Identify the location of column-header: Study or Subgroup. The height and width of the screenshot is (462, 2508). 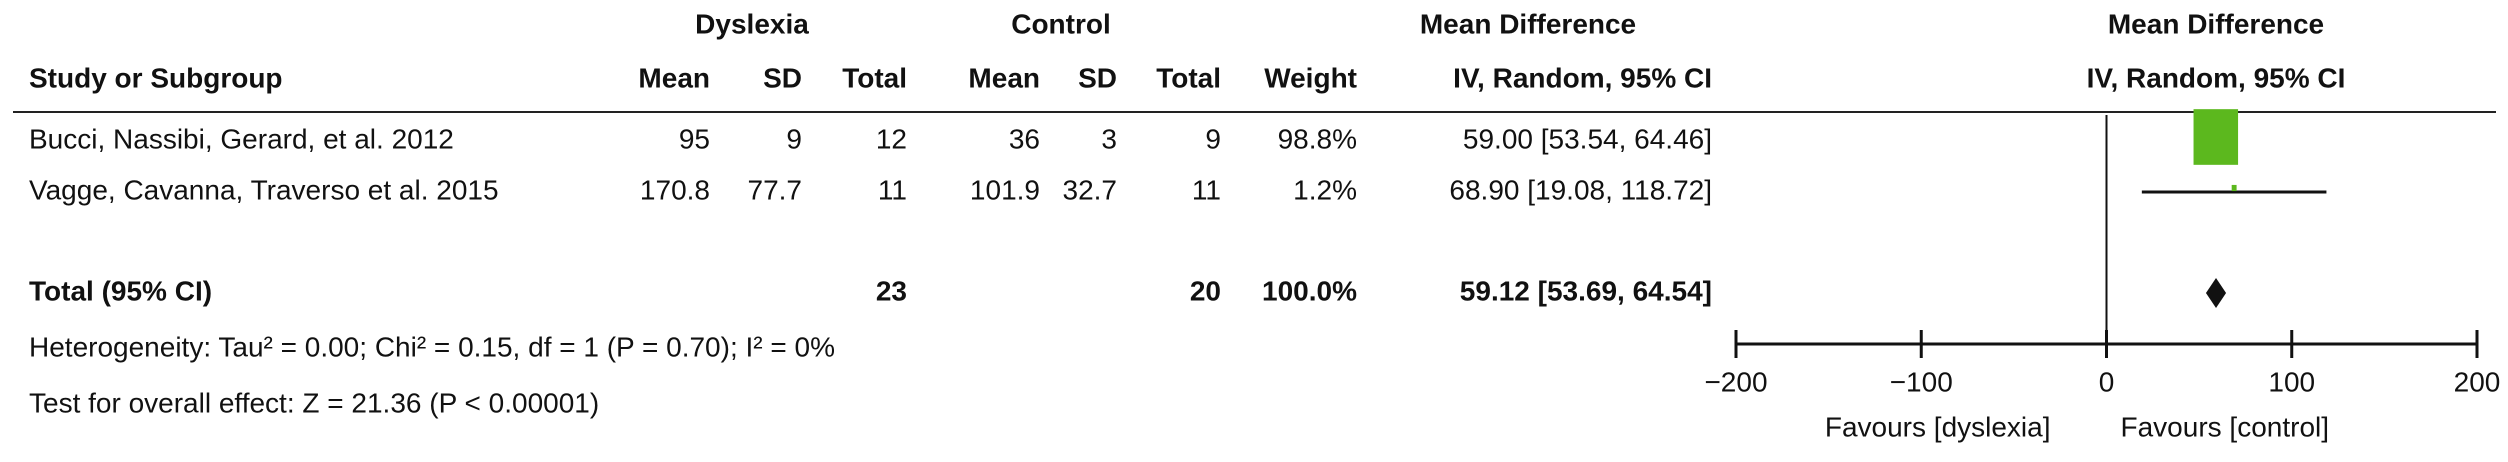
(156, 77).